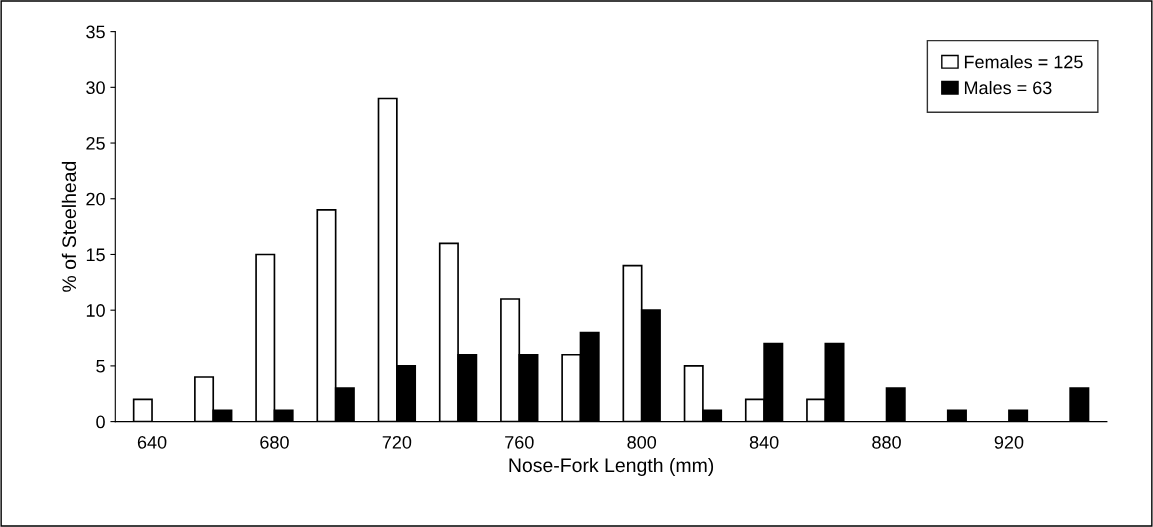  What do you see at coordinates (100, 422) in the screenshot?
I see `y-tick-label: 0` at bounding box center [100, 422].